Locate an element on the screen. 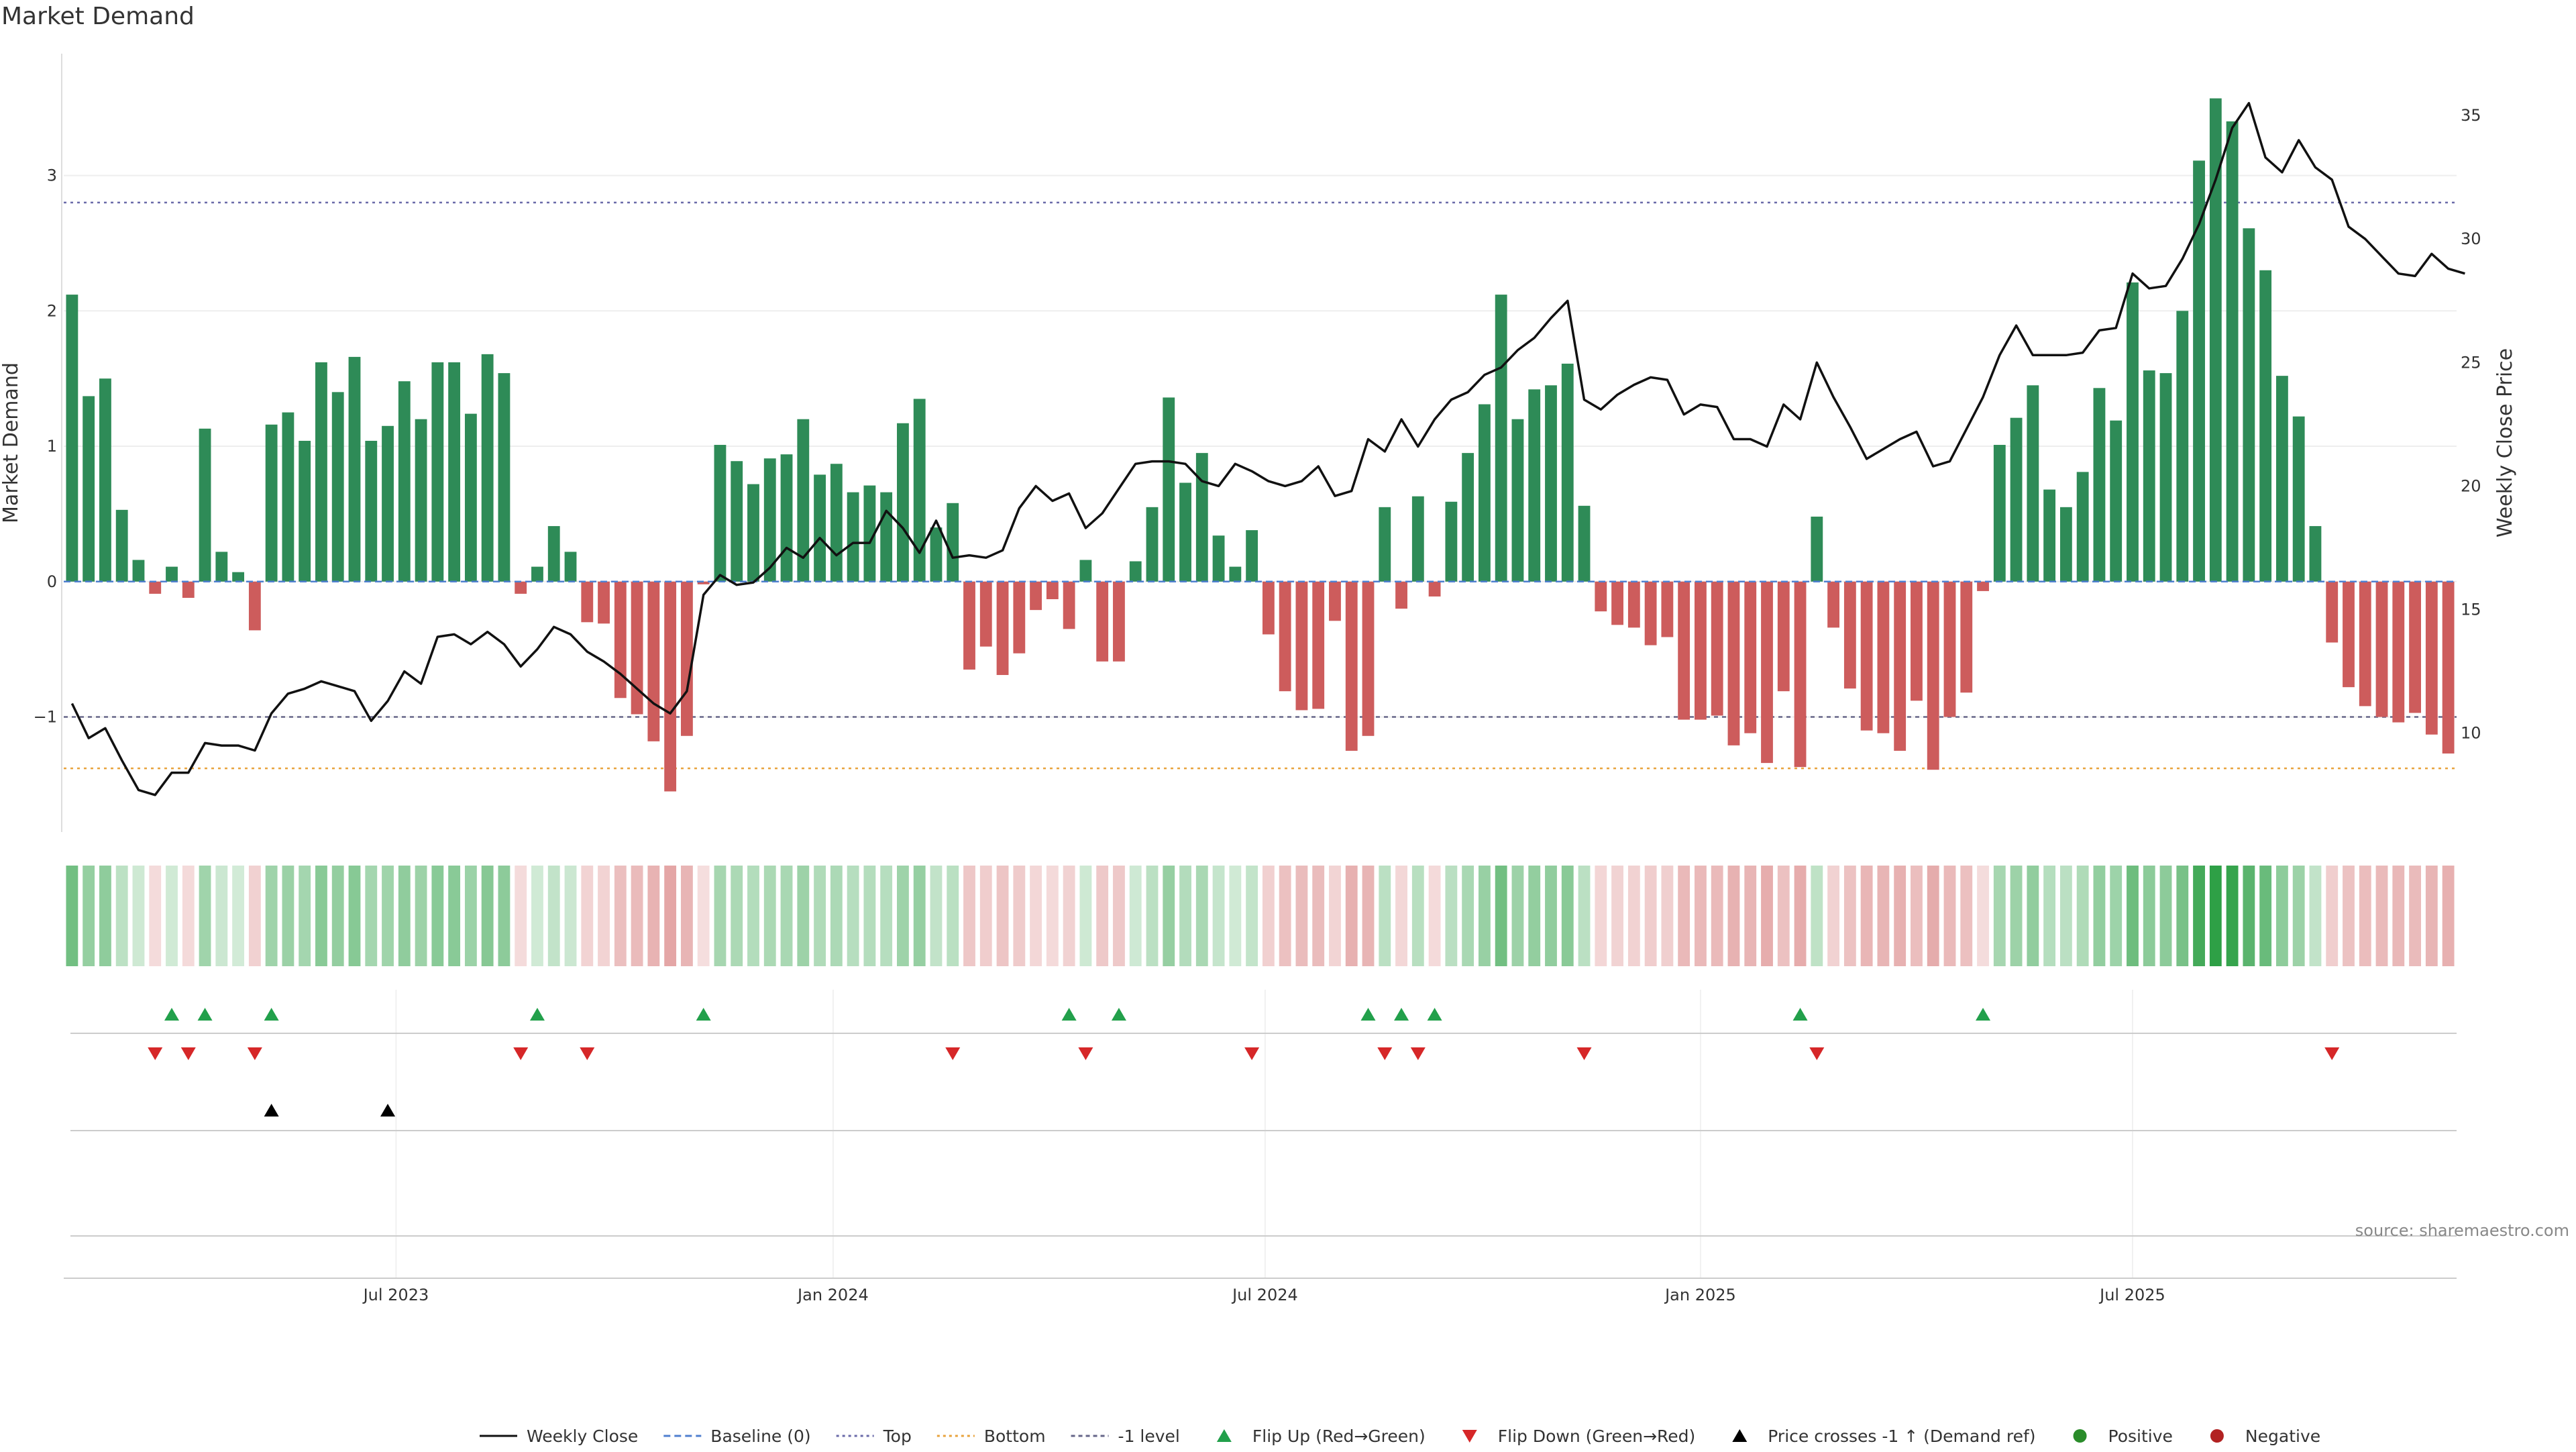 The height and width of the screenshot is (1452, 2576). legend-item-7: Price crosses -1 ↑ (Demand ref) is located at coordinates (1884, 1437).